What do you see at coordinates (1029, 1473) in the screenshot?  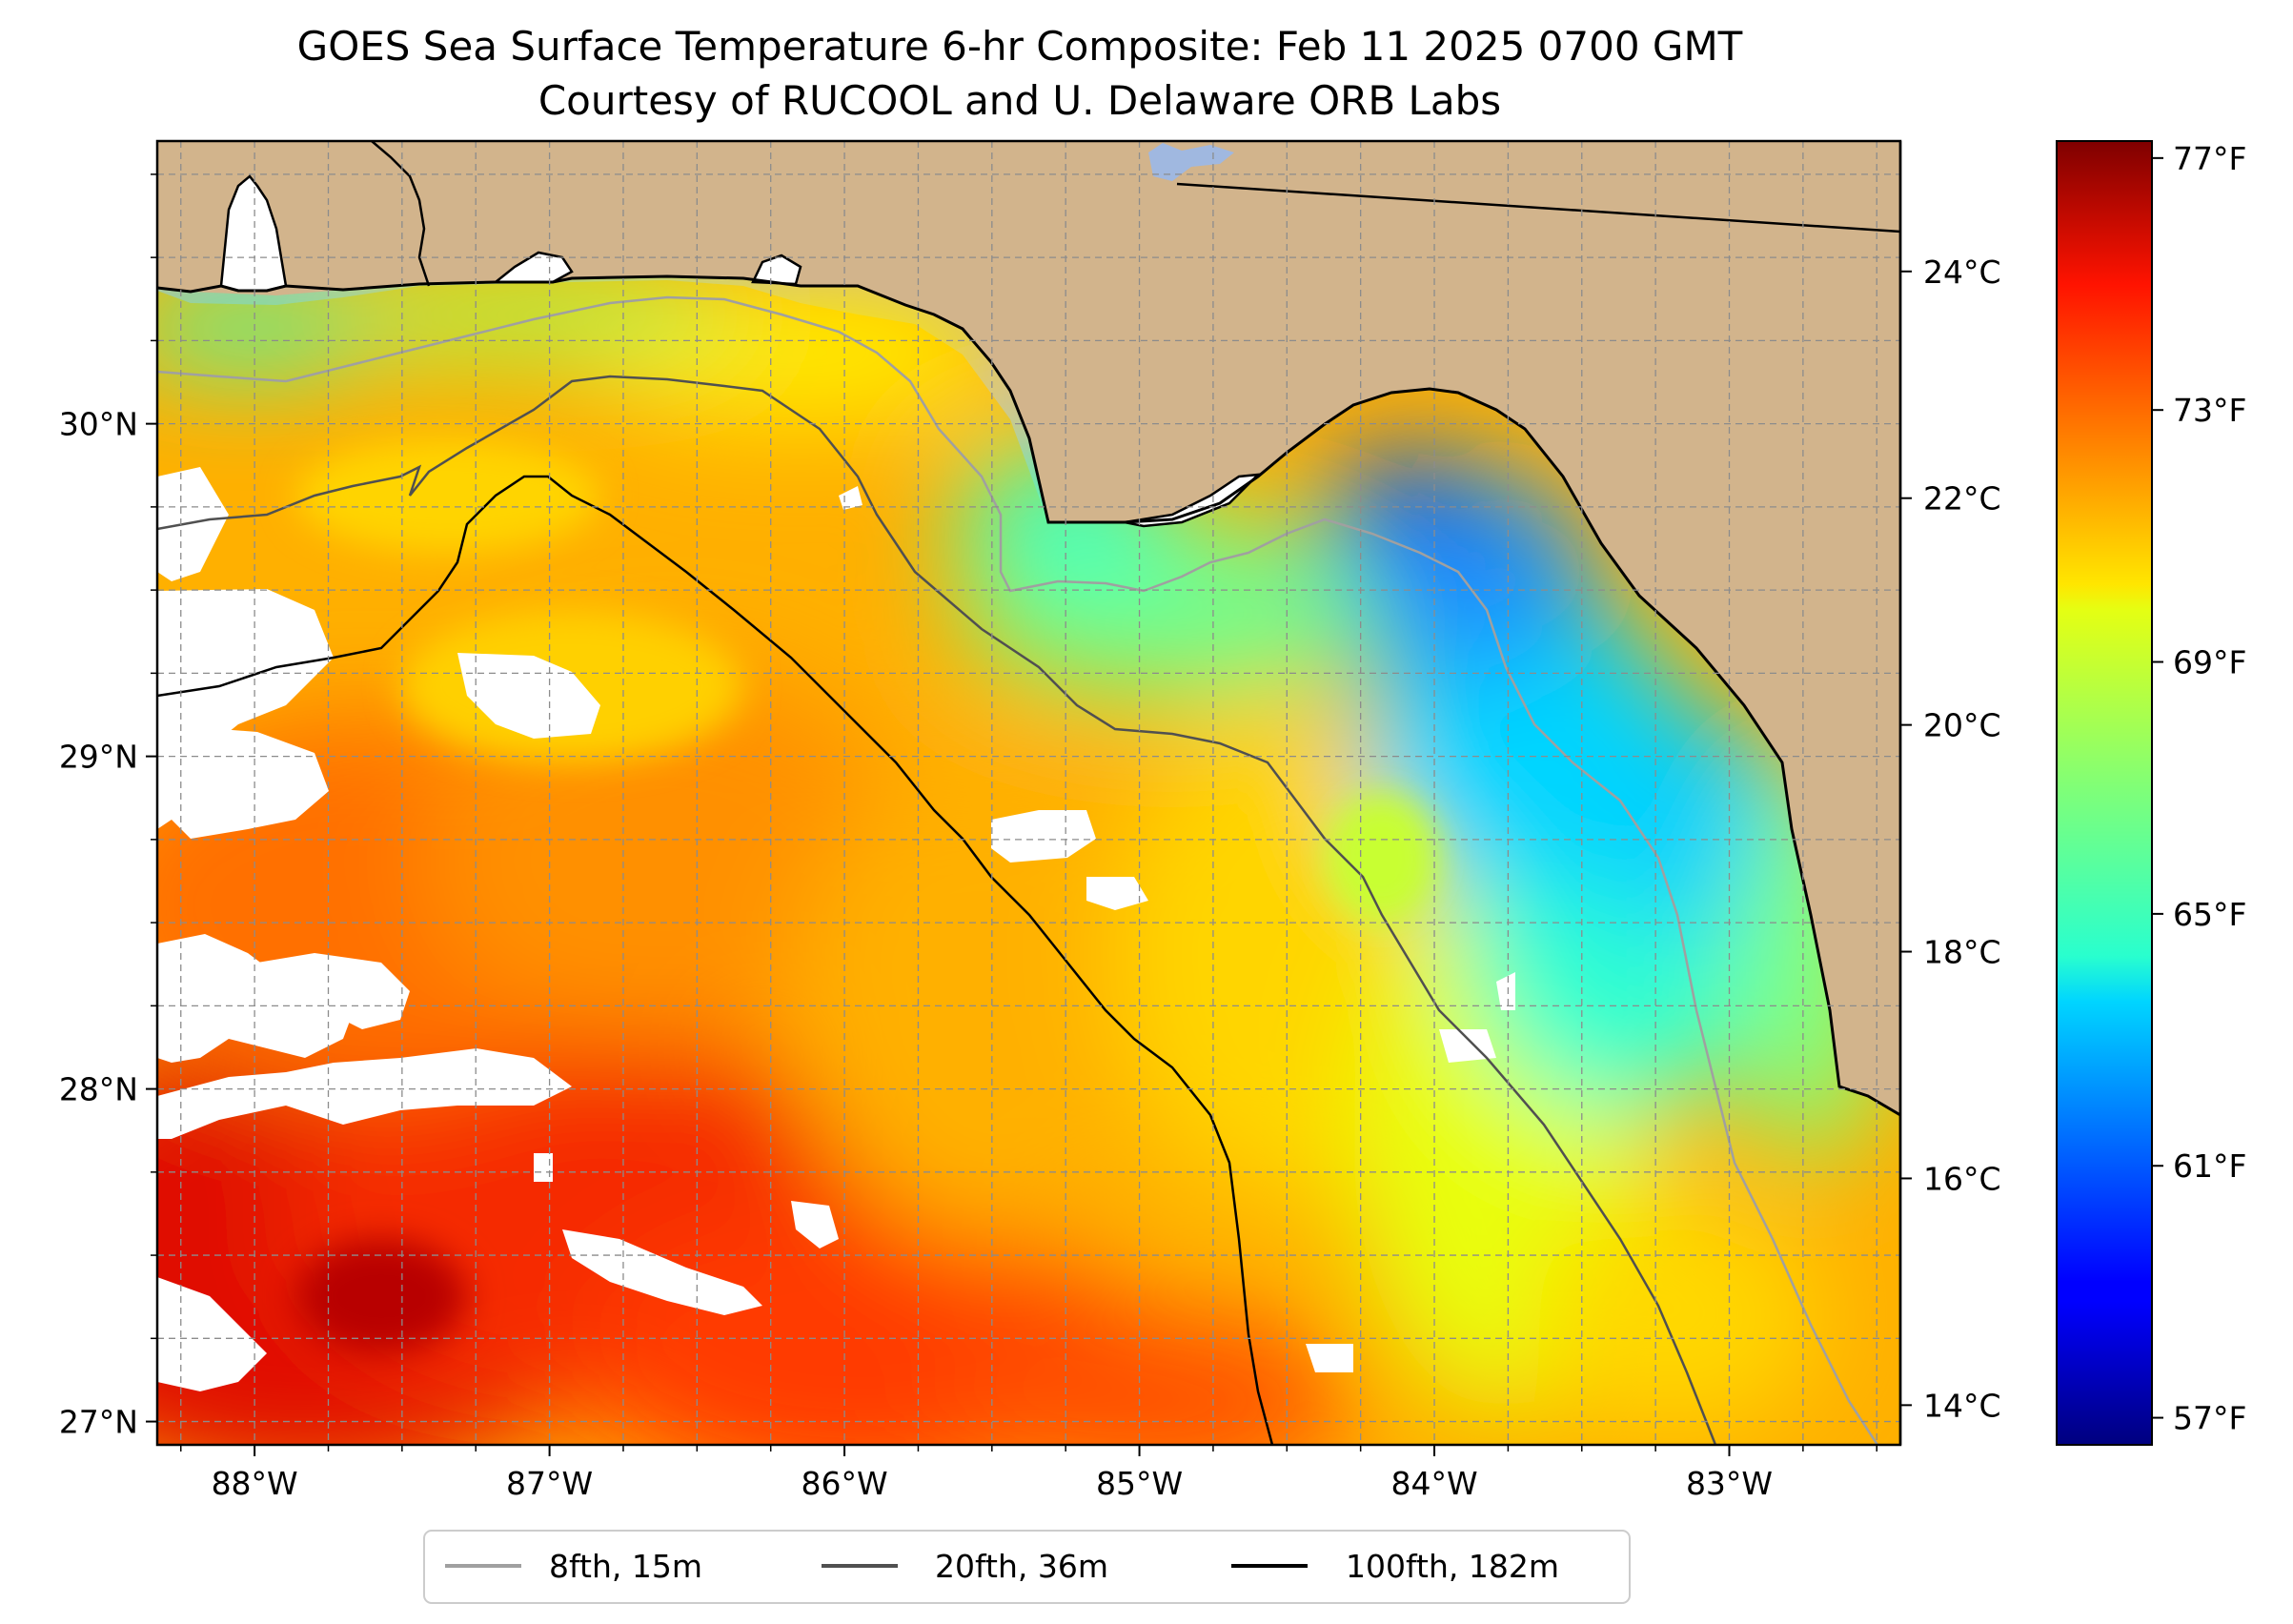 I see `lon-axis: 88°W 87°W 86°W 85°W 84°W 83°W` at bounding box center [1029, 1473].